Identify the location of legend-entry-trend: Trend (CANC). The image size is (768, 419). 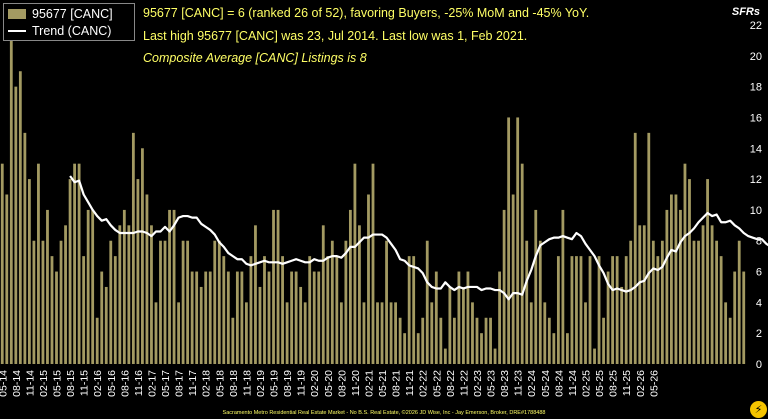
(59, 31).